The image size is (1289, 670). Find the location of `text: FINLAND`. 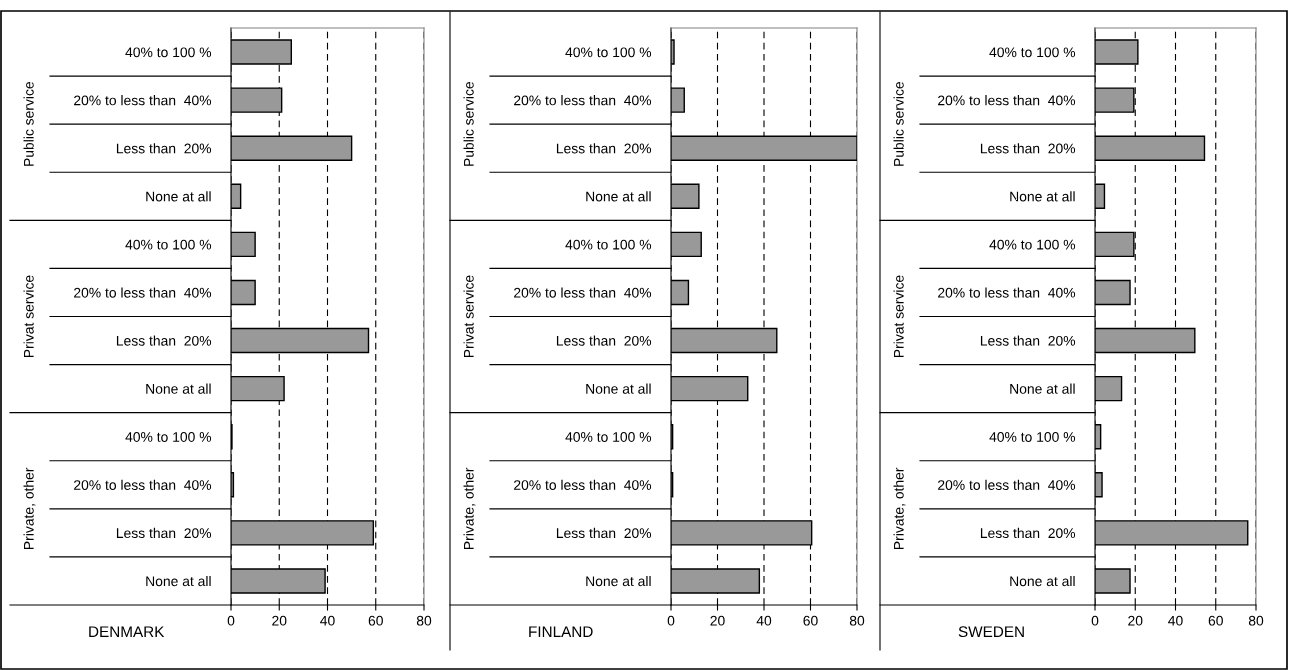

text: FINLAND is located at coordinates (561, 631).